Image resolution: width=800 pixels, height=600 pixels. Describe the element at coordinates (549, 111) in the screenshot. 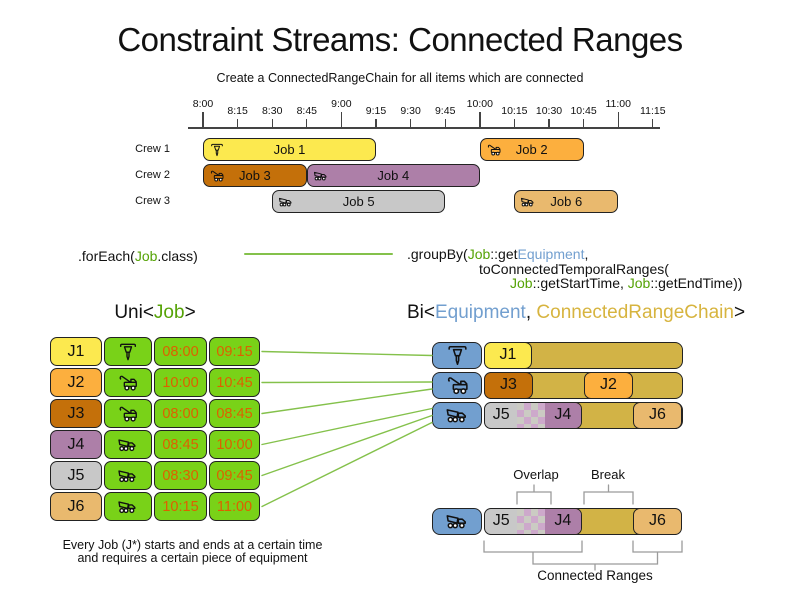

I see `timeline-tick-label: 10:30` at that location.